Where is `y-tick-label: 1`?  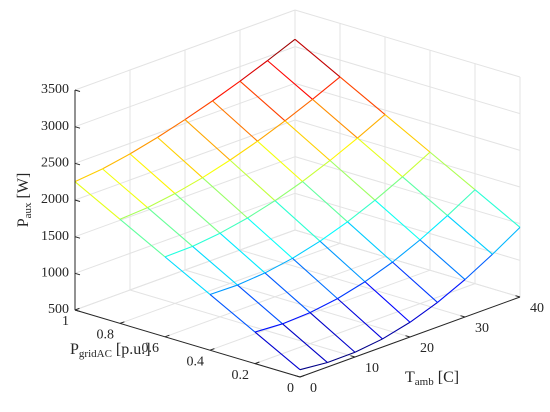 y-tick-label: 1 is located at coordinates (65, 321).